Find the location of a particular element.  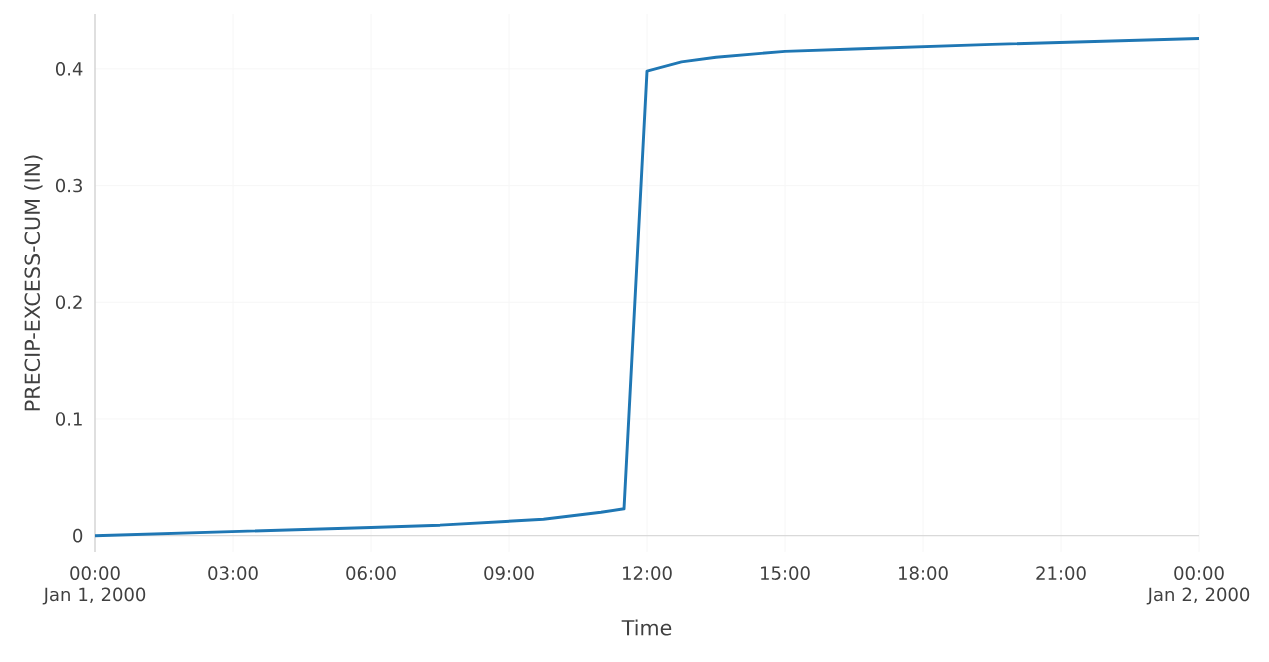

x-tick-label: 21:00 is located at coordinates (1061, 573).